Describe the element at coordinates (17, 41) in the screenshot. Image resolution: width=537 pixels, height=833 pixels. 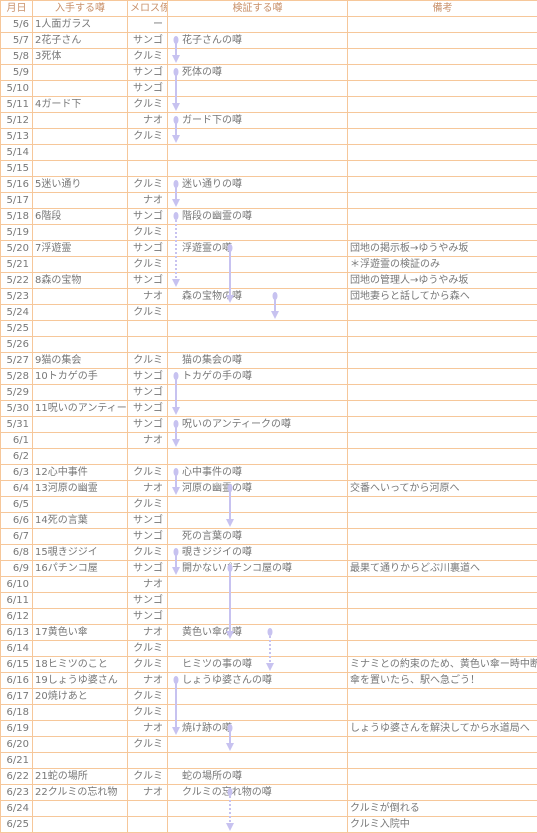
I see `cell: 5/7` at that location.